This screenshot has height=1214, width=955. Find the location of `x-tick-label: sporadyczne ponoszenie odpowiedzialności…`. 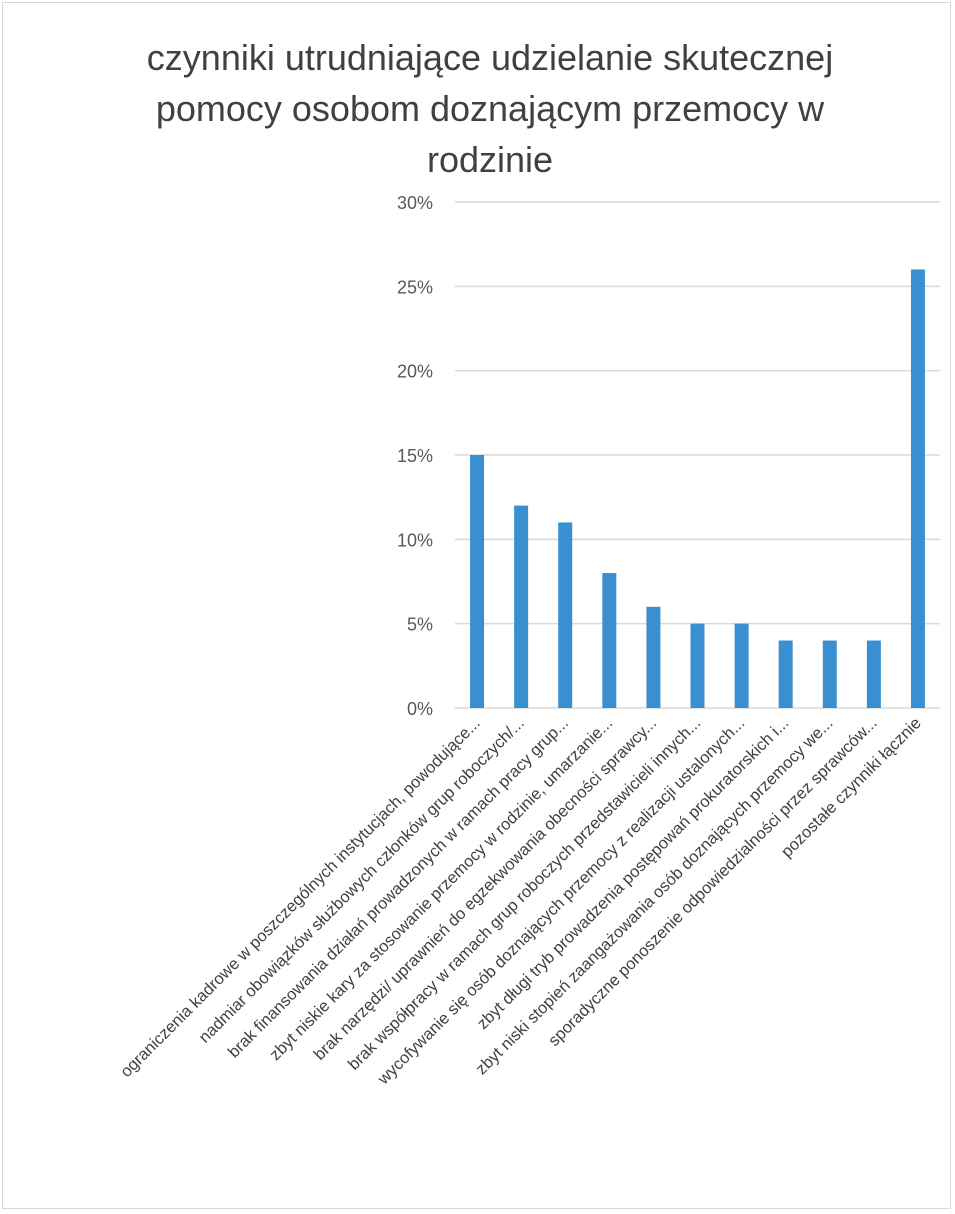

x-tick-label: sporadyczne ponoszenie odpowiedzialności… is located at coordinates (713, 882).